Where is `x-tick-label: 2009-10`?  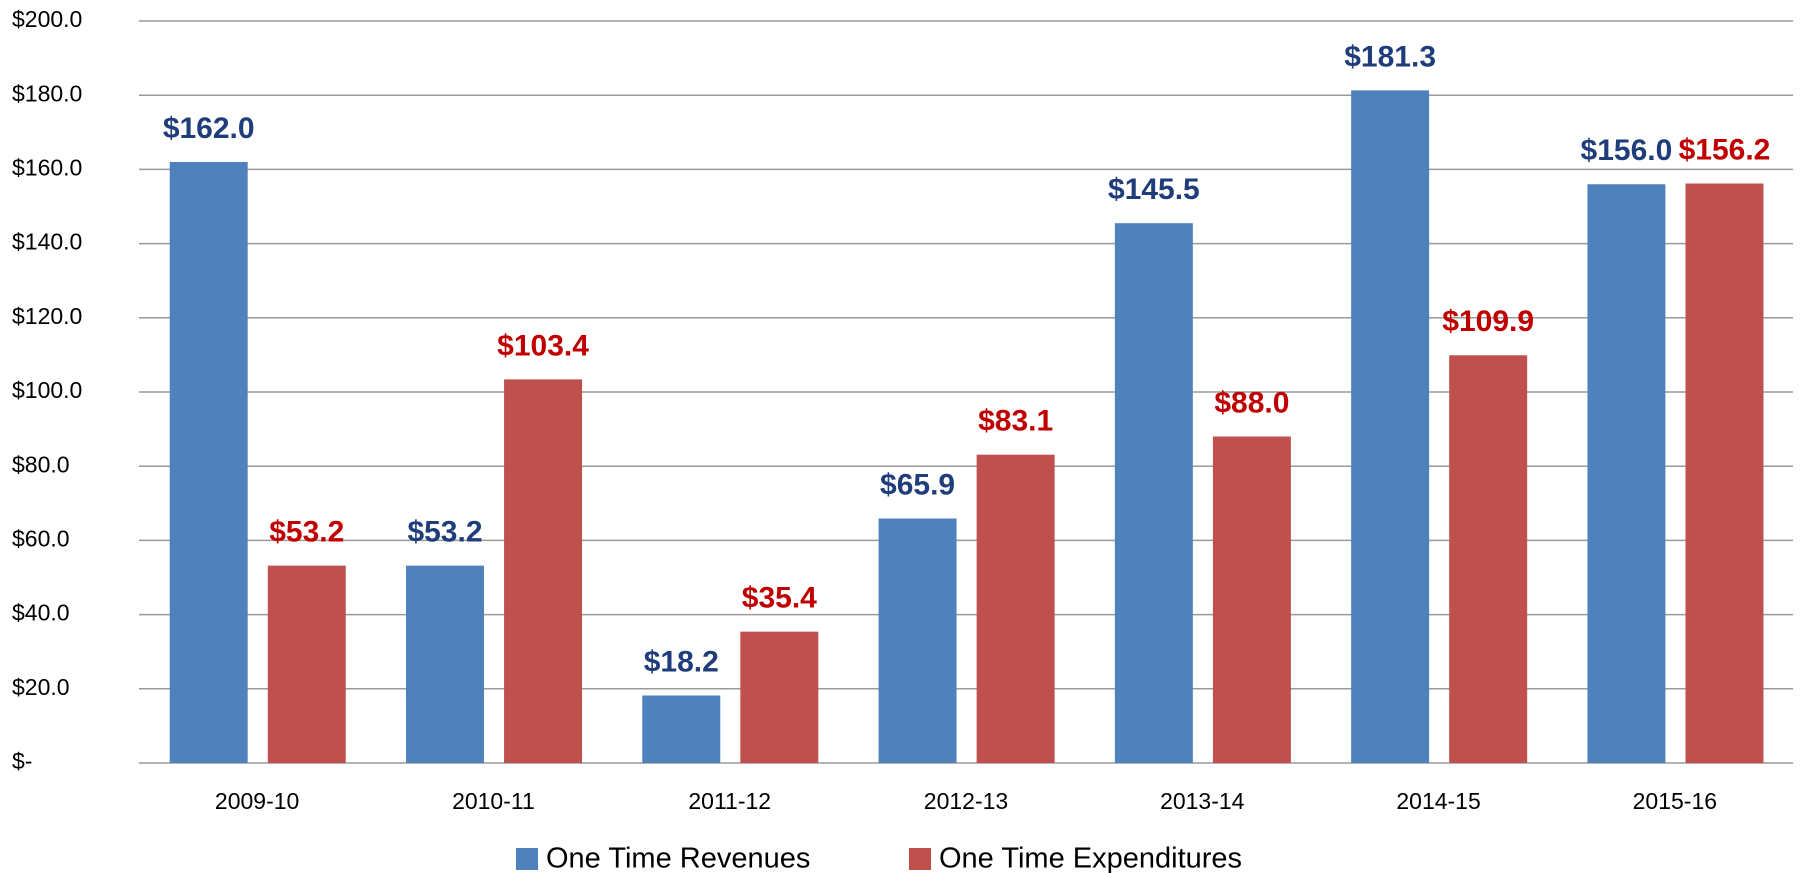 x-tick-label: 2009-10 is located at coordinates (257, 801).